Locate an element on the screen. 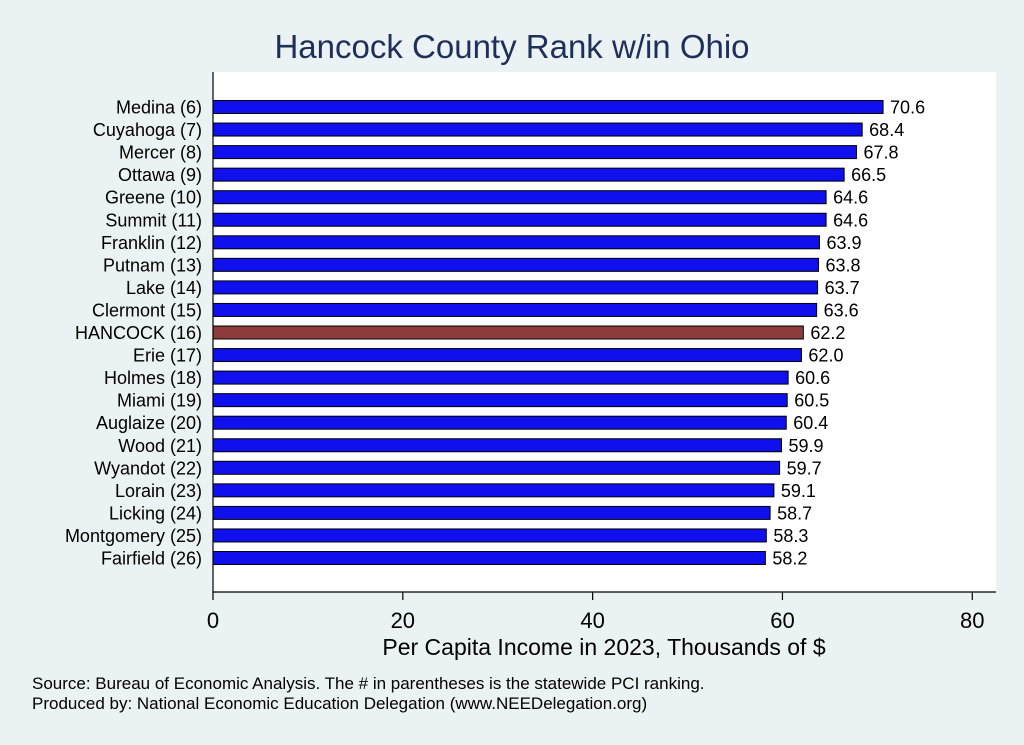  value-label-5: 64.6 is located at coordinates (850, 220).